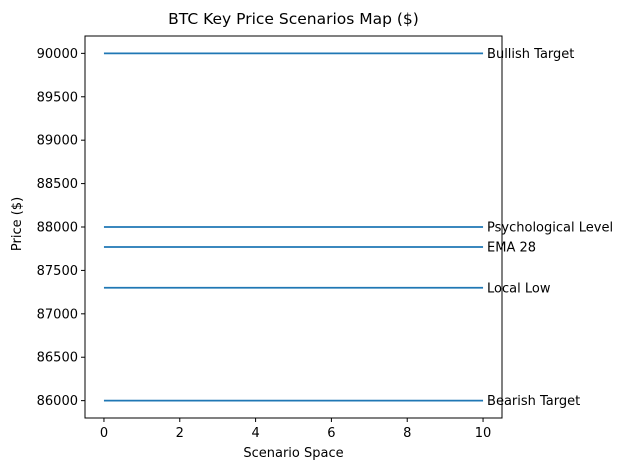  I want to click on y-tick-label: 89000, so click(57, 141).